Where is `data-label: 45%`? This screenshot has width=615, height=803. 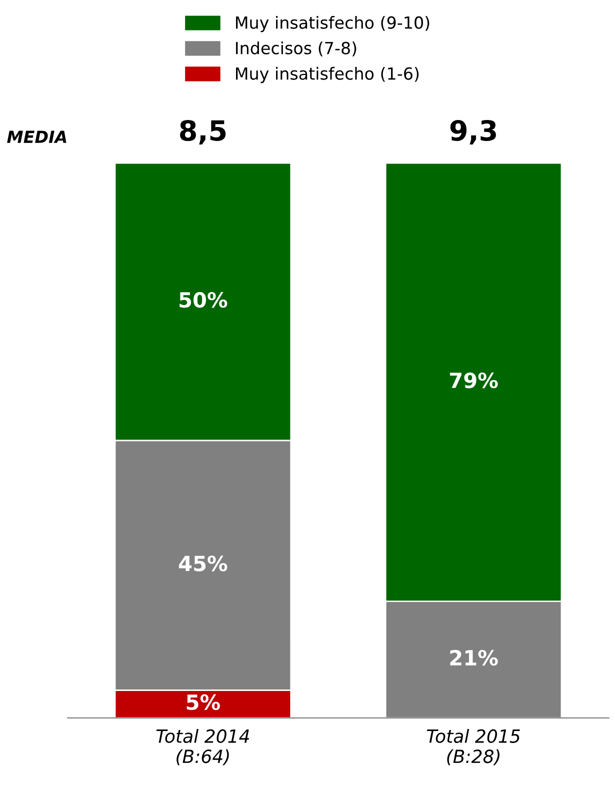
data-label: 45% is located at coordinates (203, 564).